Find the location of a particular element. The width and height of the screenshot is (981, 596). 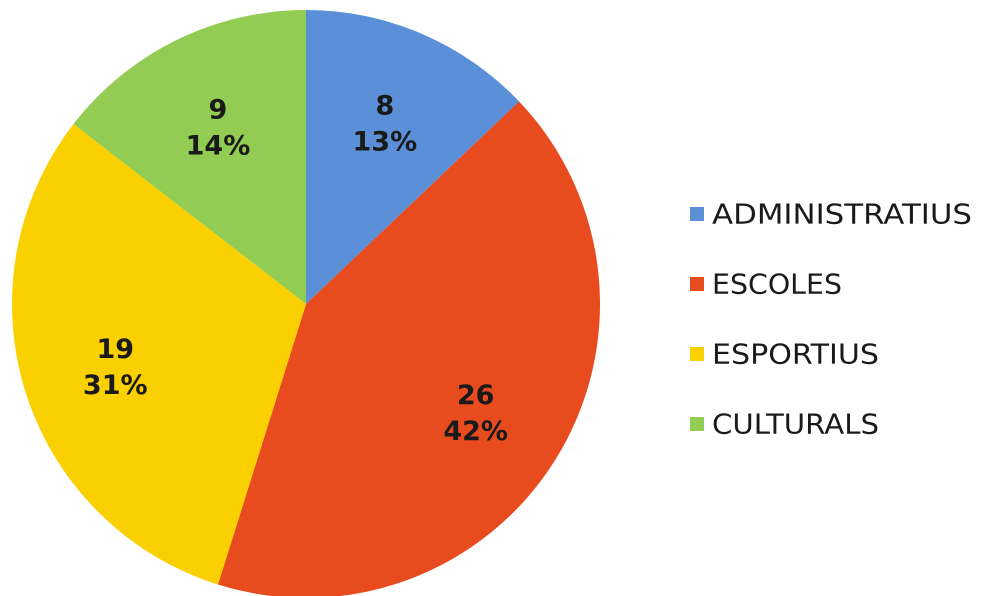

legend-label-esportius: ESPORTIUS is located at coordinates (795, 354).